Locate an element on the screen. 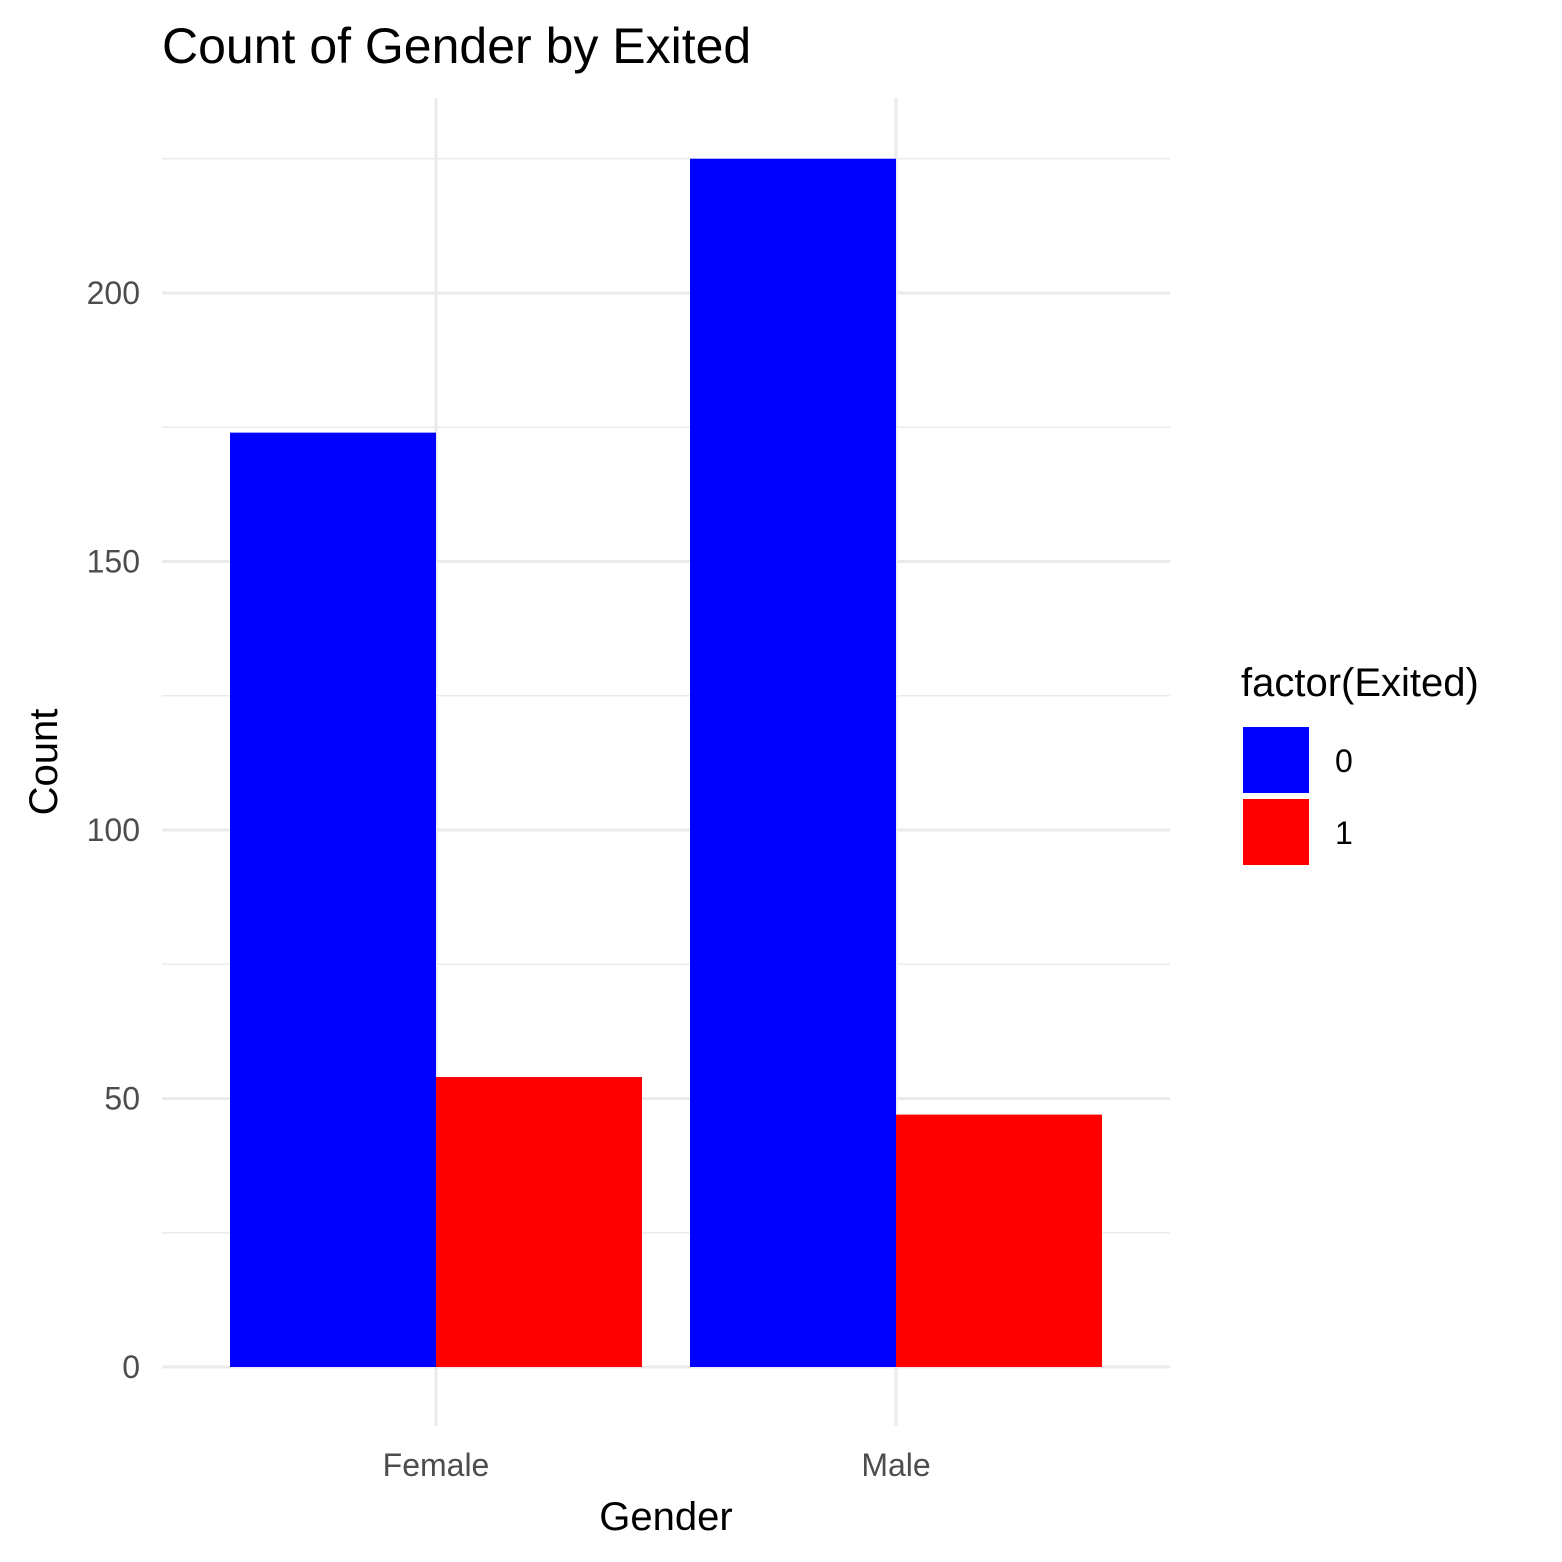 This screenshot has width=1562, height=1562. legend-title: factor(Exited) is located at coordinates (1360, 683).